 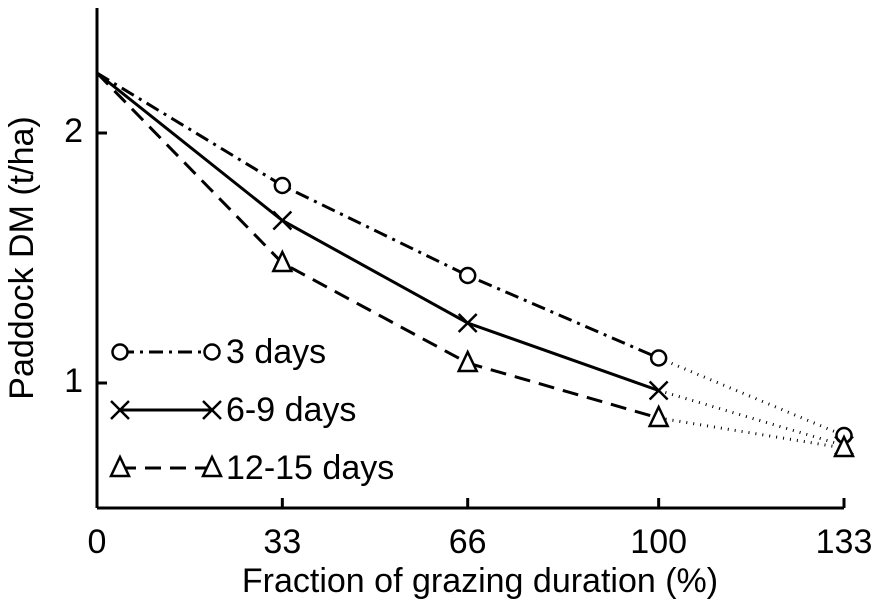 What do you see at coordinates (844, 542) in the screenshot?
I see `x-tick-label: 133` at bounding box center [844, 542].